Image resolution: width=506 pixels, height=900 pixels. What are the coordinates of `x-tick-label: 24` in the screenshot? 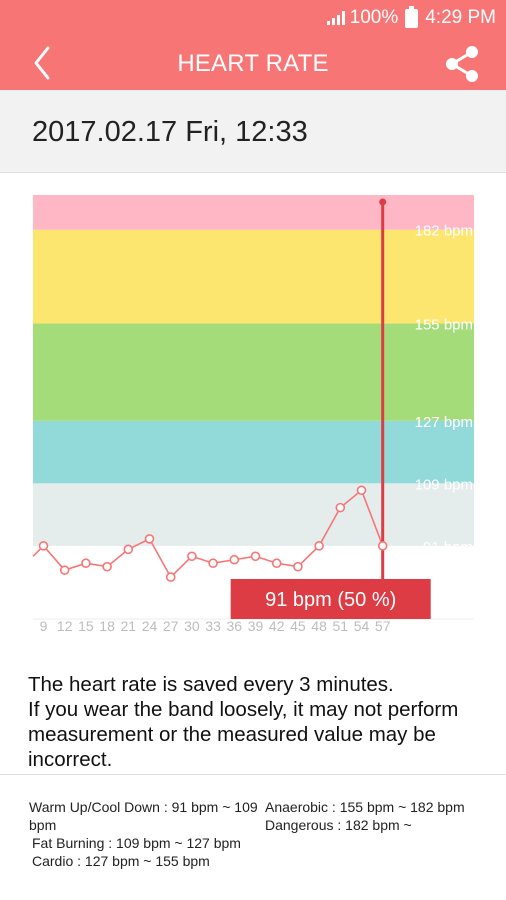 It's located at (150, 626).